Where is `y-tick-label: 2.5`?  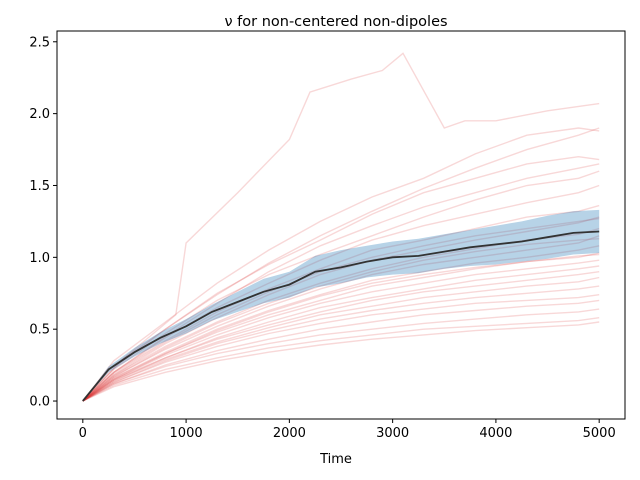
y-tick-label: 2.5 is located at coordinates (39, 42).